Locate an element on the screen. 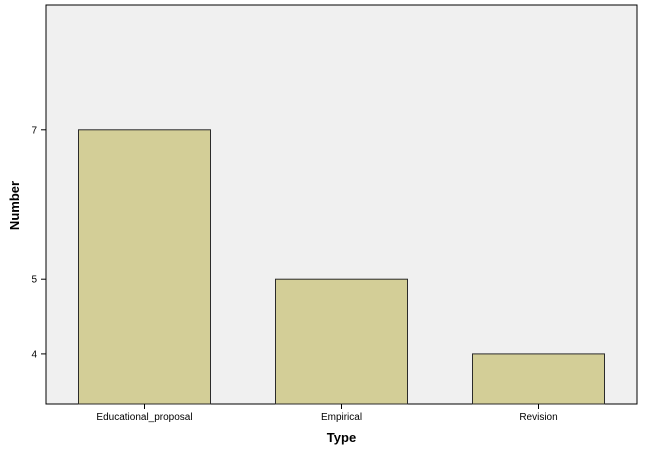 The image size is (645, 450). x-tick-label: Revision is located at coordinates (538, 417).